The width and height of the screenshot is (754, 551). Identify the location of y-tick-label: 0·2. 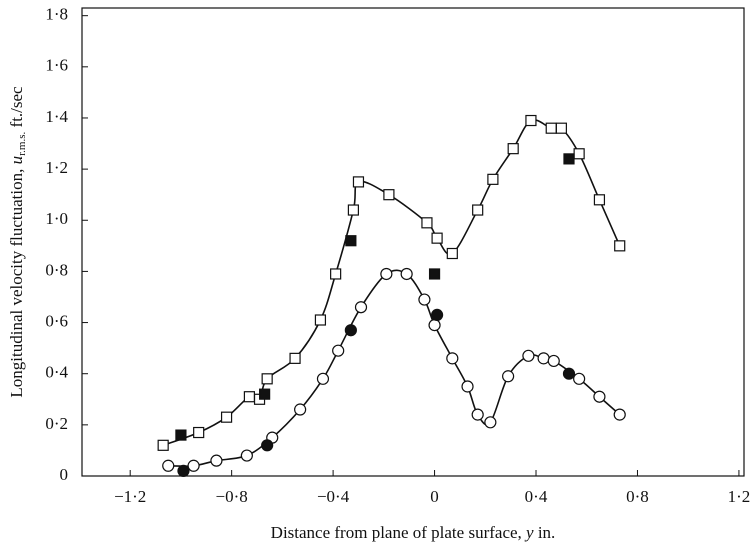
(56, 423).